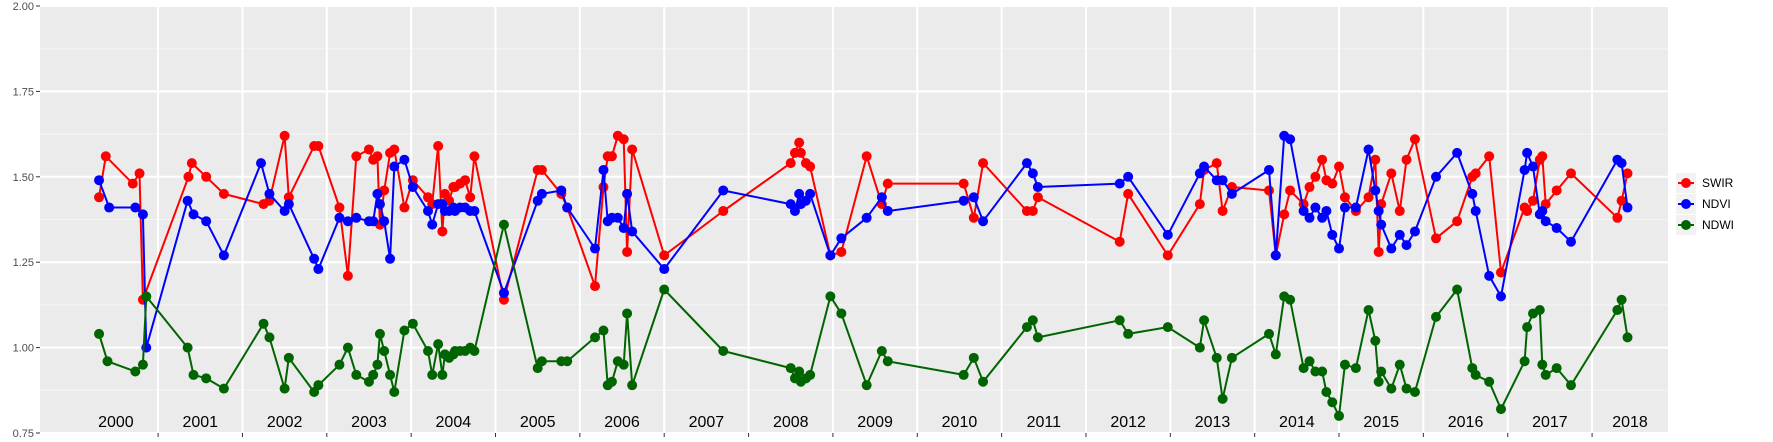  I want to click on year-label: 2018, so click(1630, 422).